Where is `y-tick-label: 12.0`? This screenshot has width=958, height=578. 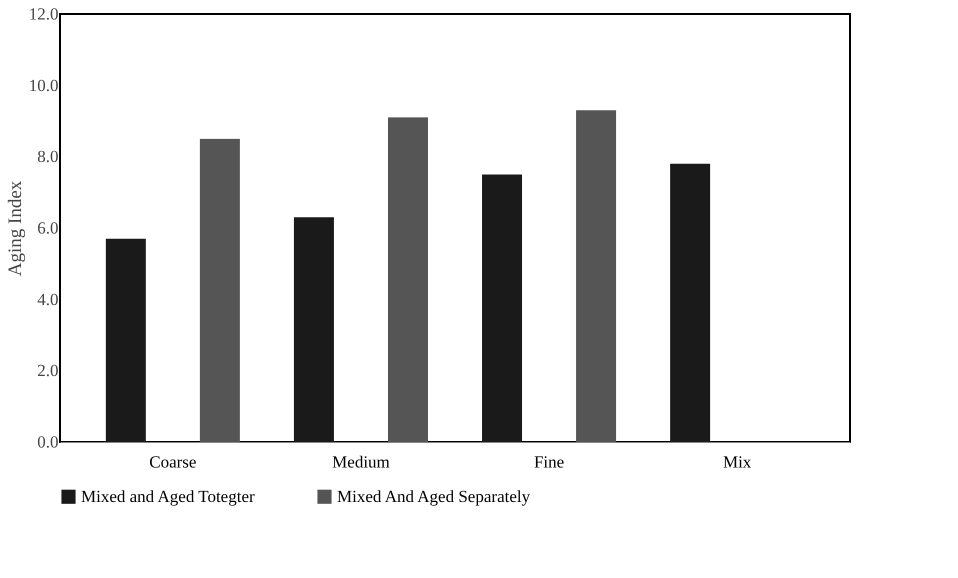
y-tick-label: 12.0 is located at coordinates (43, 14).